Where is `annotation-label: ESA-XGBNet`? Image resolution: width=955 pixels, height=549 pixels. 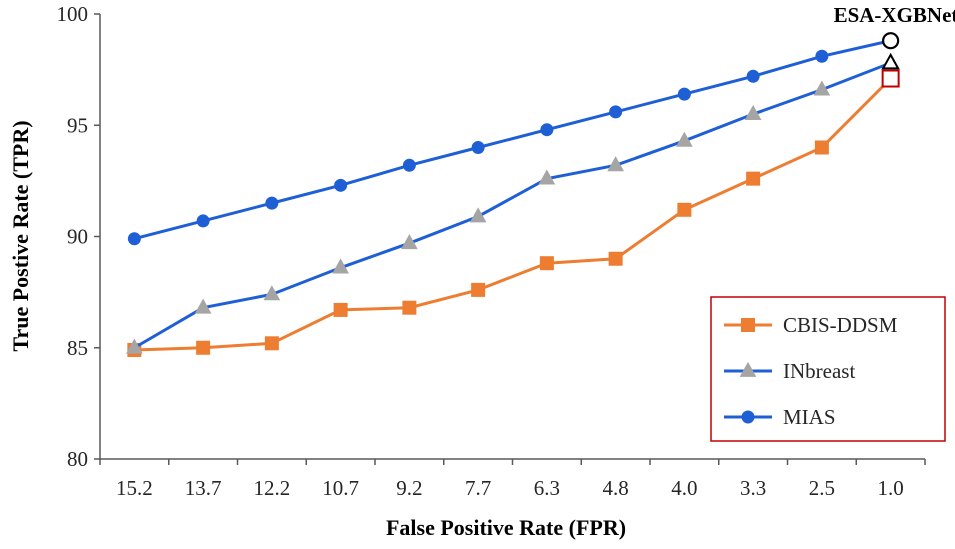
annotation-label: ESA-XGBNet is located at coordinates (894, 15).